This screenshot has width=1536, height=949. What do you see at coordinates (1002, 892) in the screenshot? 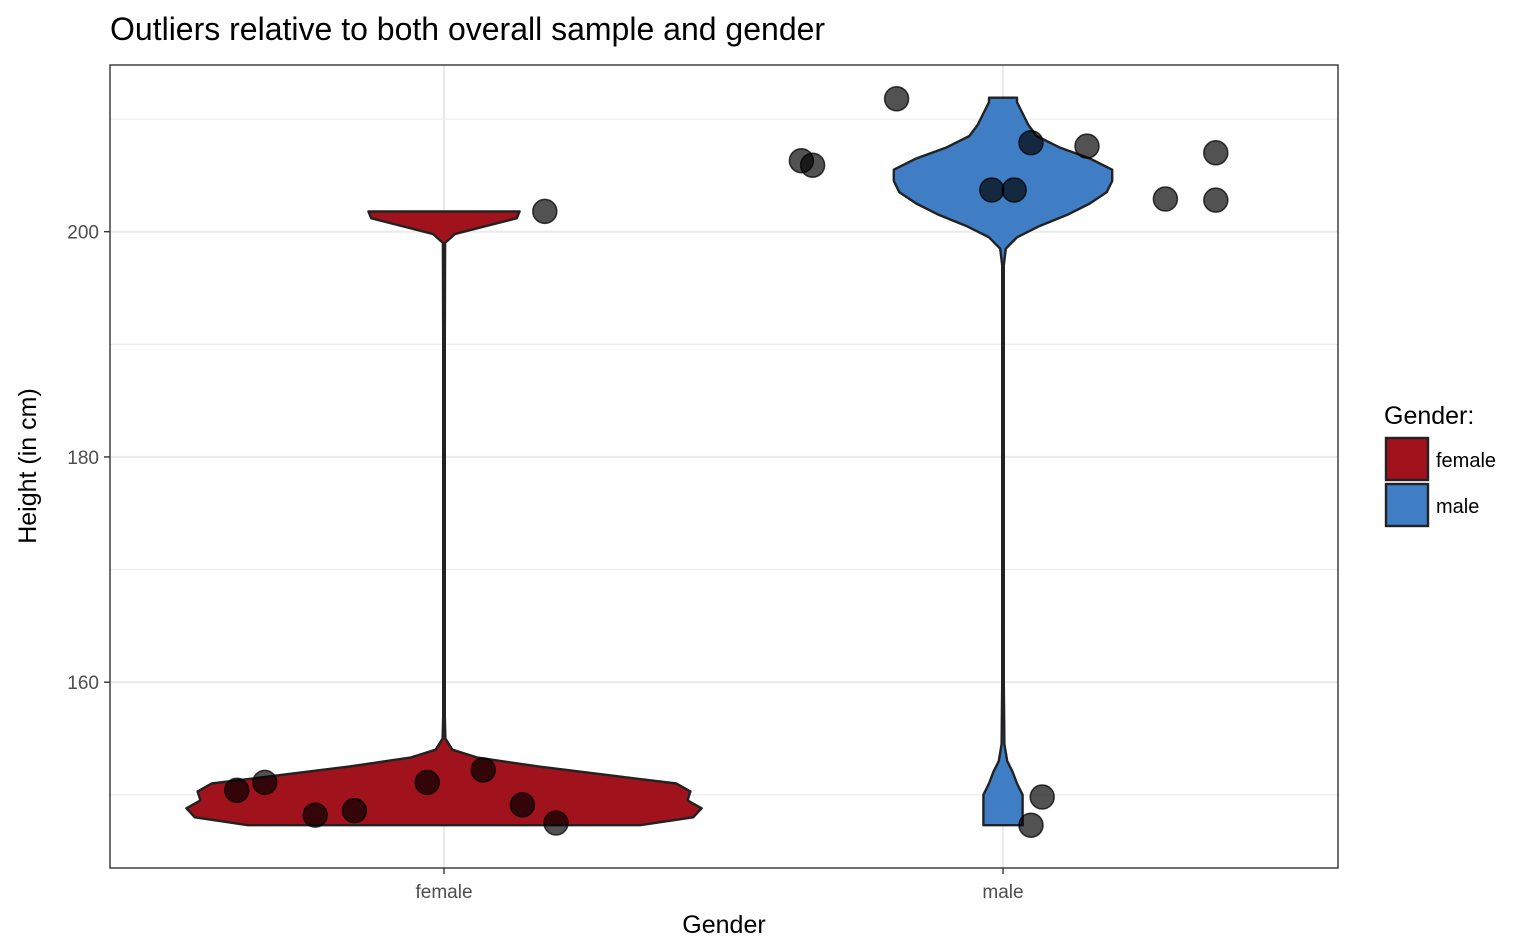
I see `x-tick-label: male` at bounding box center [1002, 892].